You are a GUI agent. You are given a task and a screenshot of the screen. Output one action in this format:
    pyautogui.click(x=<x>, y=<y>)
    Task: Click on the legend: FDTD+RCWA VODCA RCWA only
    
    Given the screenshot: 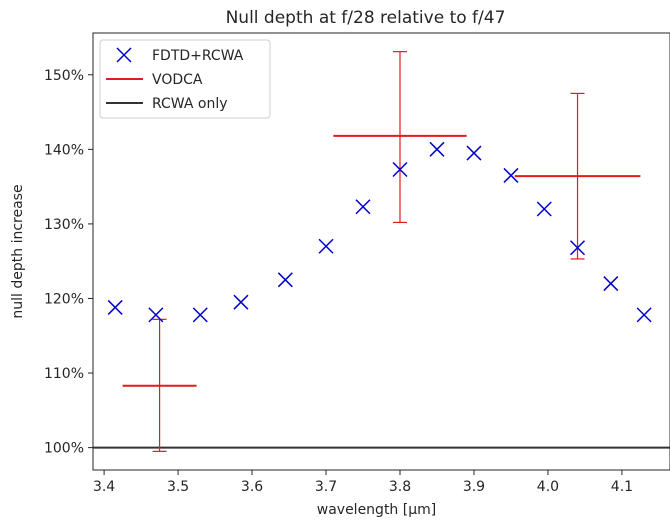 What is the action you would take?
    pyautogui.click(x=185, y=79)
    